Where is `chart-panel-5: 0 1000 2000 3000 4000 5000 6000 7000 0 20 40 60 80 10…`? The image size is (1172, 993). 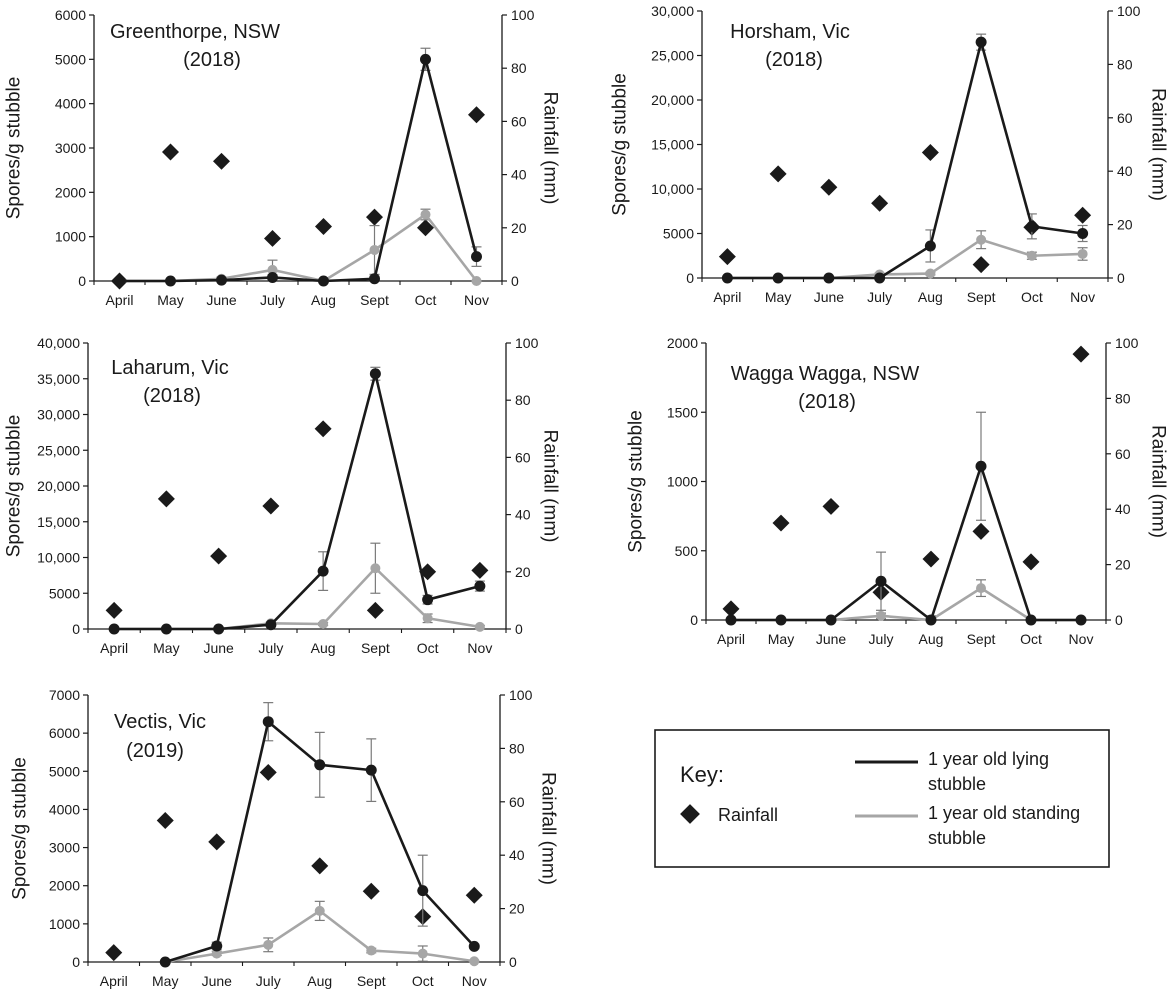 chart-panel-5: 0 1000 2000 3000 4000 5000 6000 7000 0 20 40 60 80 10… is located at coordinates (284, 838).